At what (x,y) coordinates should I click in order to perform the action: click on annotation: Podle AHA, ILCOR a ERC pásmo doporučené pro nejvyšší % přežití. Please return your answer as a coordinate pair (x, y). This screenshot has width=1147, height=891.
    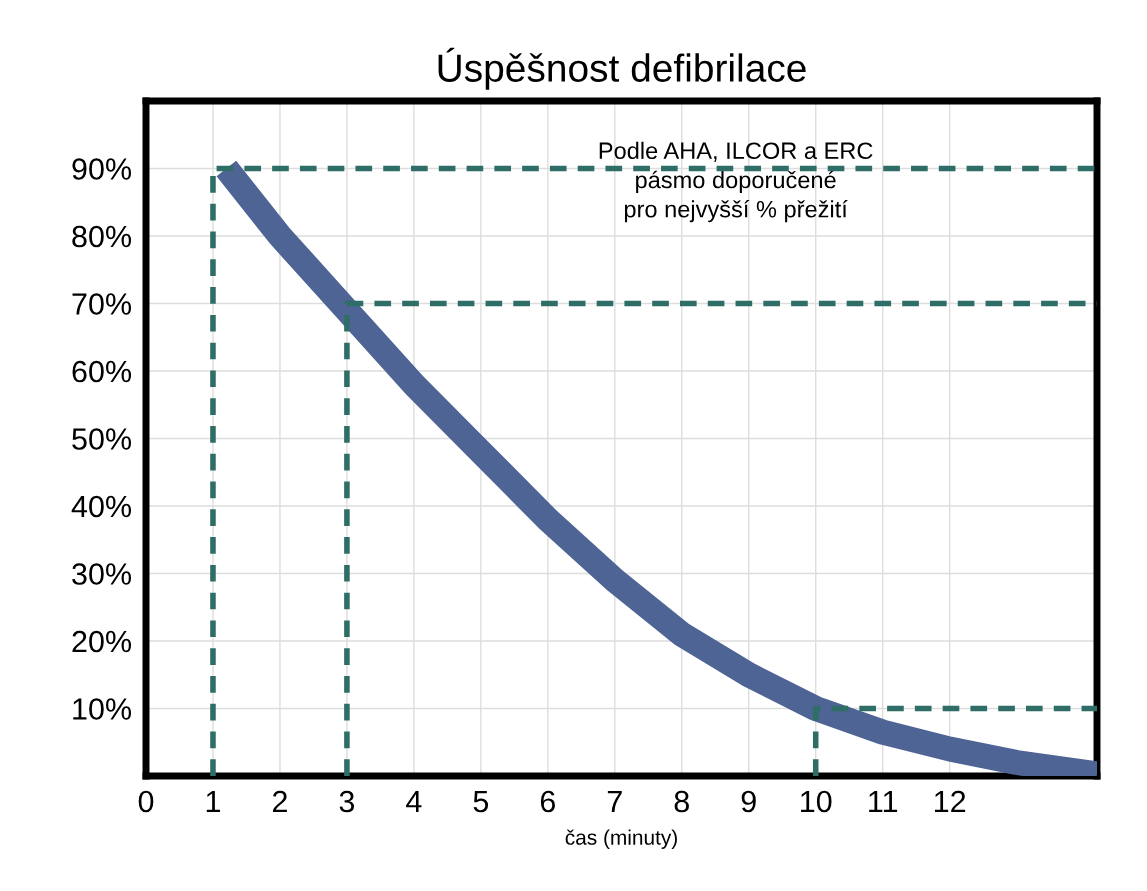
    Looking at the image, I should click on (736, 182).